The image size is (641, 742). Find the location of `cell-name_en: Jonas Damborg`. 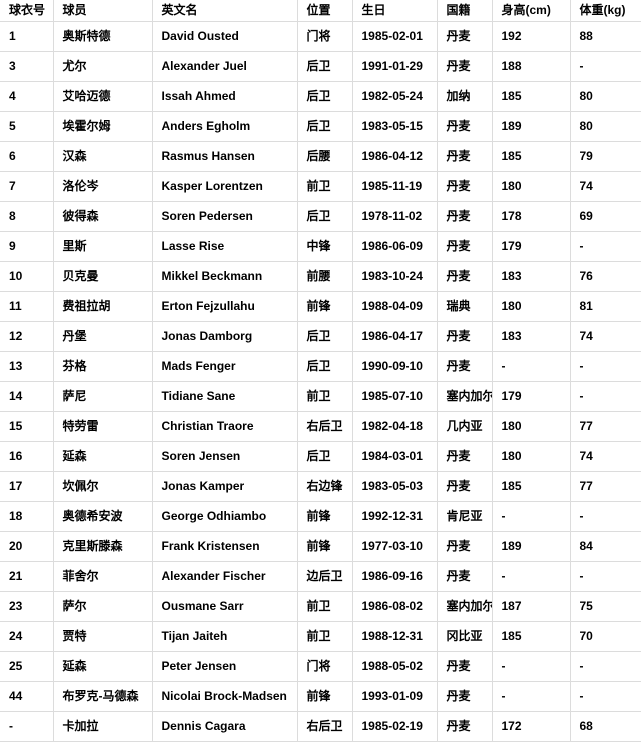

cell-name_en: Jonas Damborg is located at coordinates (225, 336).